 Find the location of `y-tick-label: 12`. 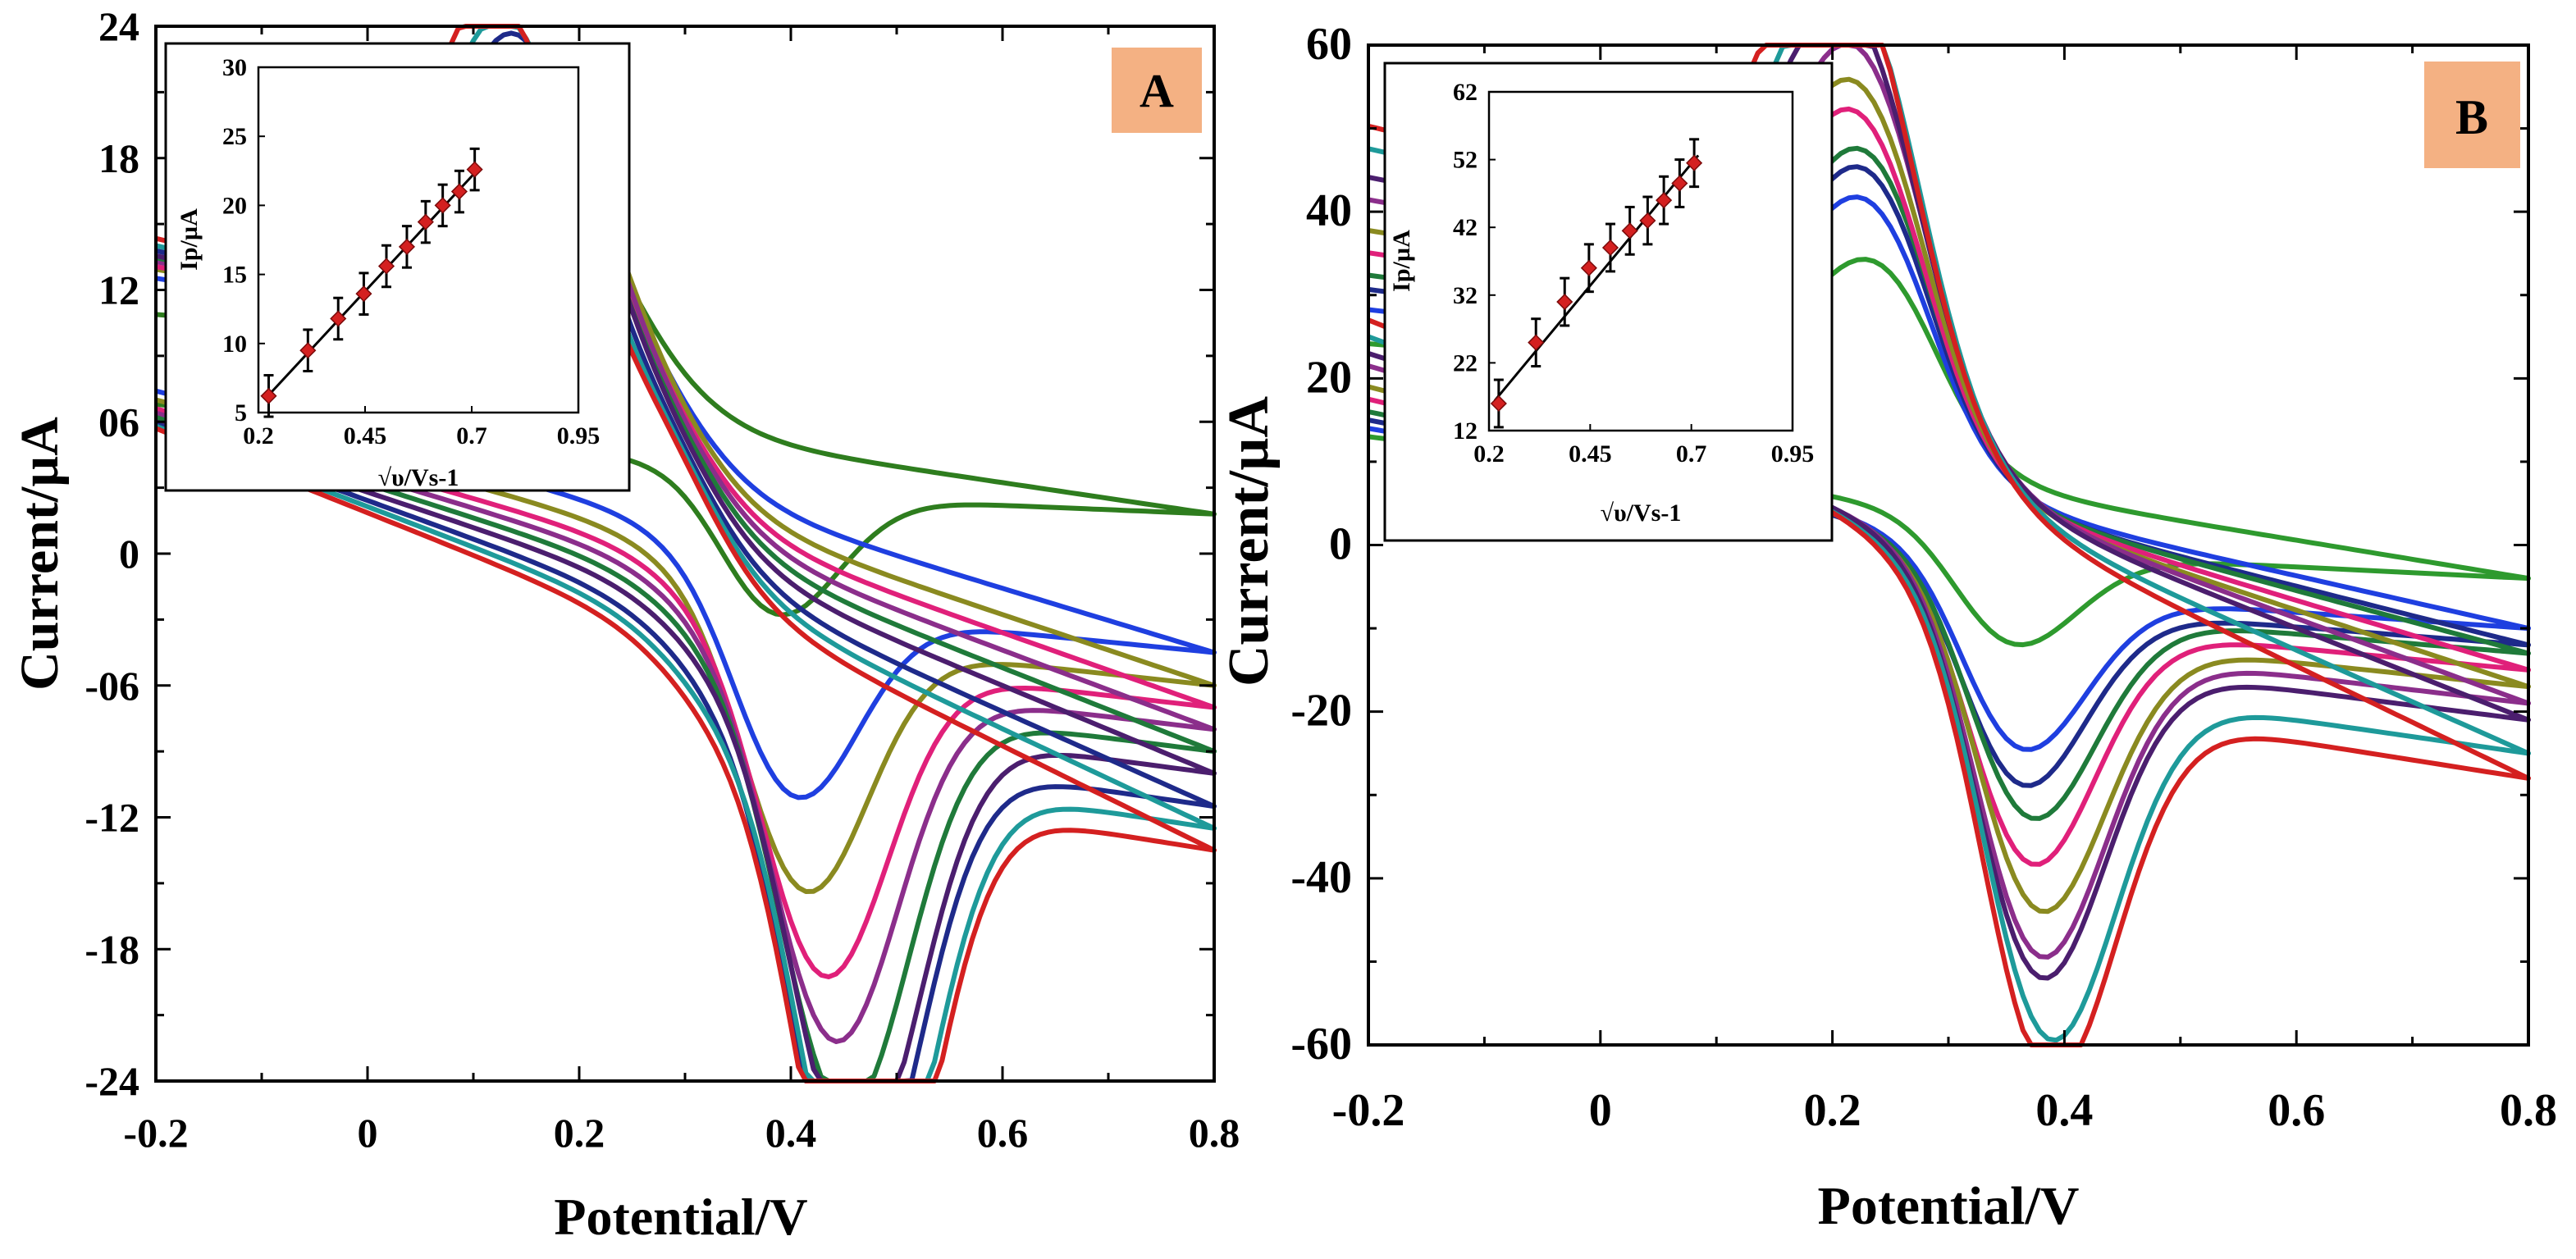

y-tick-label: 12 is located at coordinates (118, 290).